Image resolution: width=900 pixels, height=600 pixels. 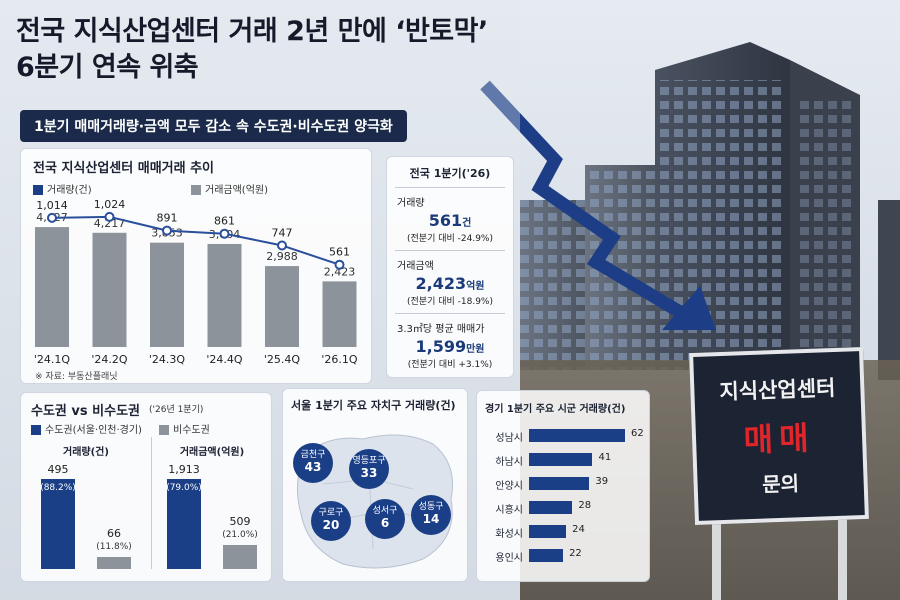 I want to click on volume-label: 891, so click(x=167, y=218).